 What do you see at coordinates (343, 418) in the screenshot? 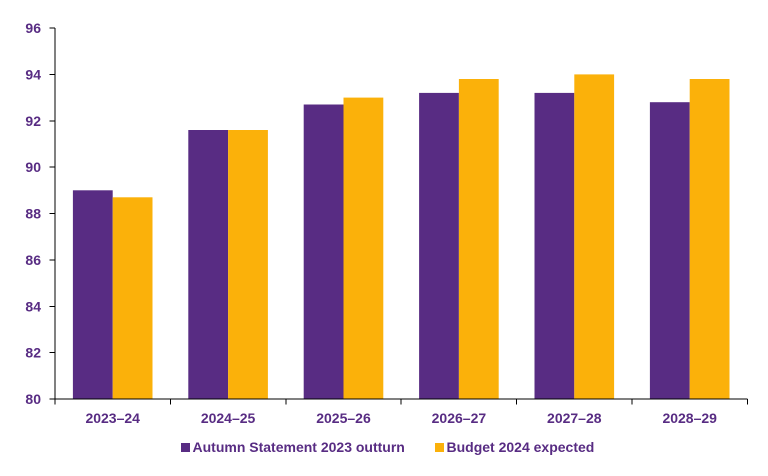
I see `svg-text: 2025–26` at bounding box center [343, 418].